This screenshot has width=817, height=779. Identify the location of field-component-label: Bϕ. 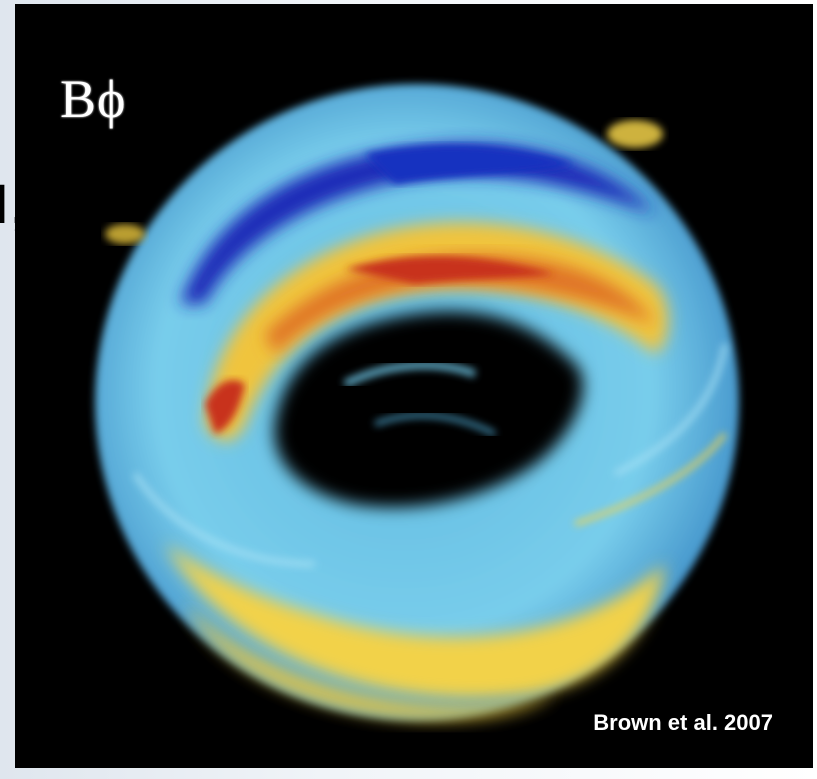
(93, 99).